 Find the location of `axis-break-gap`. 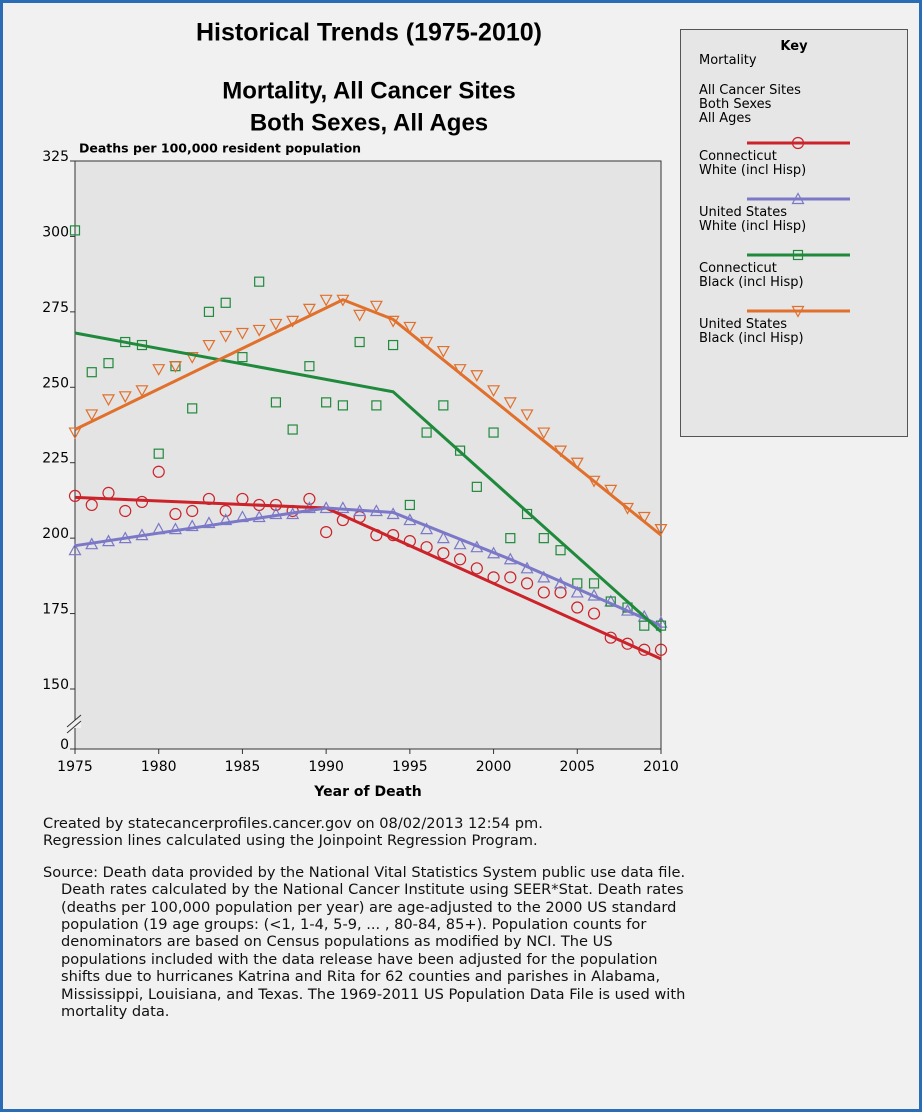

axis-break-gap is located at coordinates (74, 724).